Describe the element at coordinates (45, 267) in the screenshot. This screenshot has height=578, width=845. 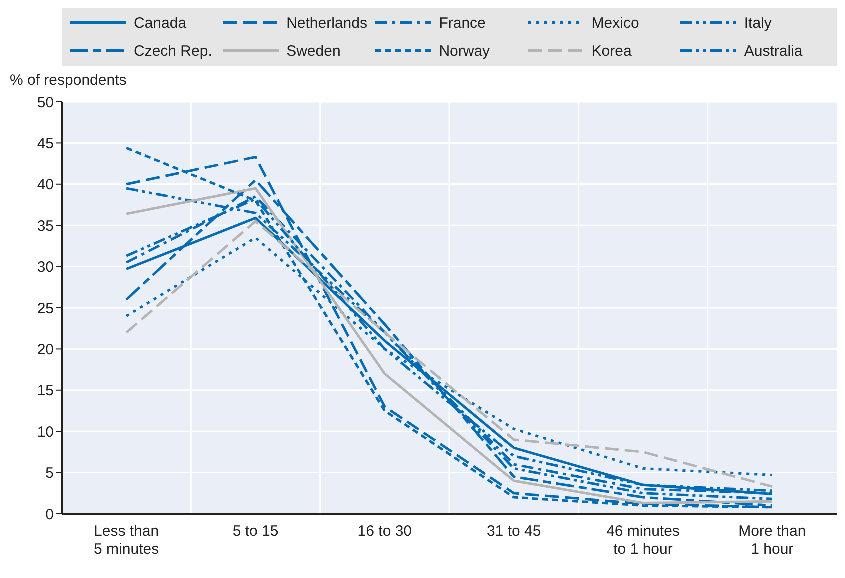
I see `y-tick-label: 30` at that location.